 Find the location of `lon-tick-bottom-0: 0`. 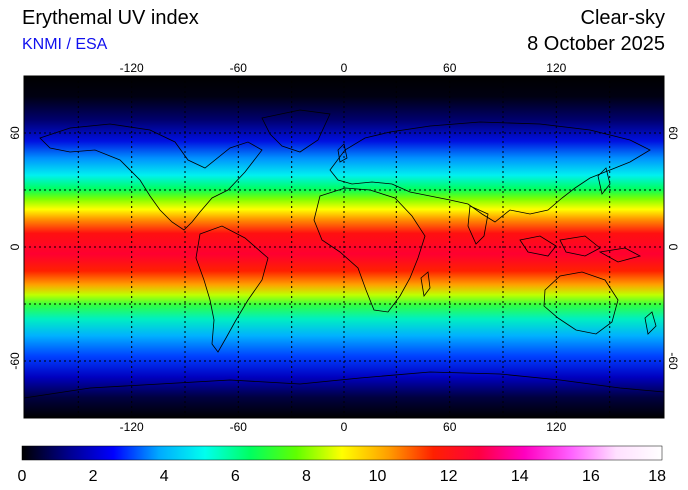

lon-tick-bottom-0: 0 is located at coordinates (344, 427).